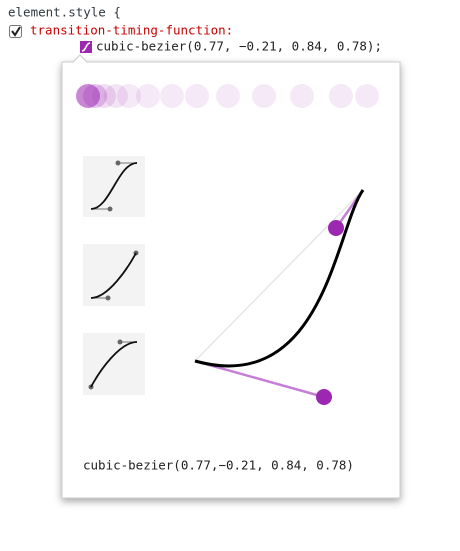  What do you see at coordinates (227, 96) in the screenshot?
I see `preview-animation` at bounding box center [227, 96].